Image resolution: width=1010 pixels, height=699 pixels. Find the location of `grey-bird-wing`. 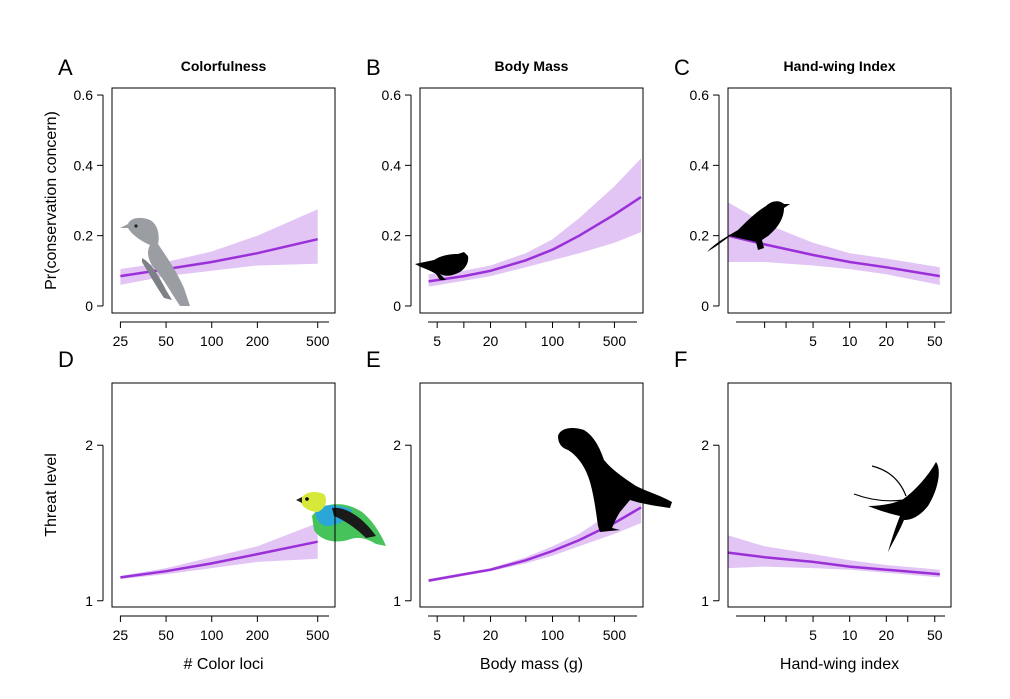

grey-bird-wing is located at coordinates (157, 279).